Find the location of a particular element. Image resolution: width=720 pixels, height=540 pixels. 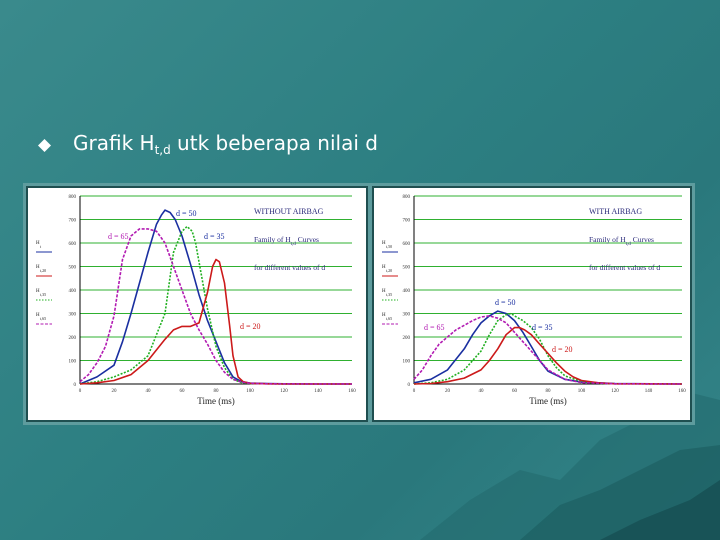

y-legend-sublabel: t is located at coordinates (41, 246).